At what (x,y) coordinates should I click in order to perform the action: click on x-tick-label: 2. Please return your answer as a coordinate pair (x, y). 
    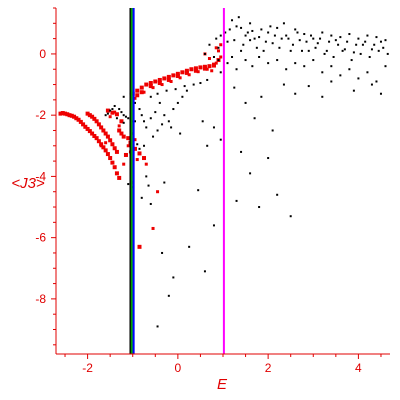
    Looking at the image, I should click on (268, 368).